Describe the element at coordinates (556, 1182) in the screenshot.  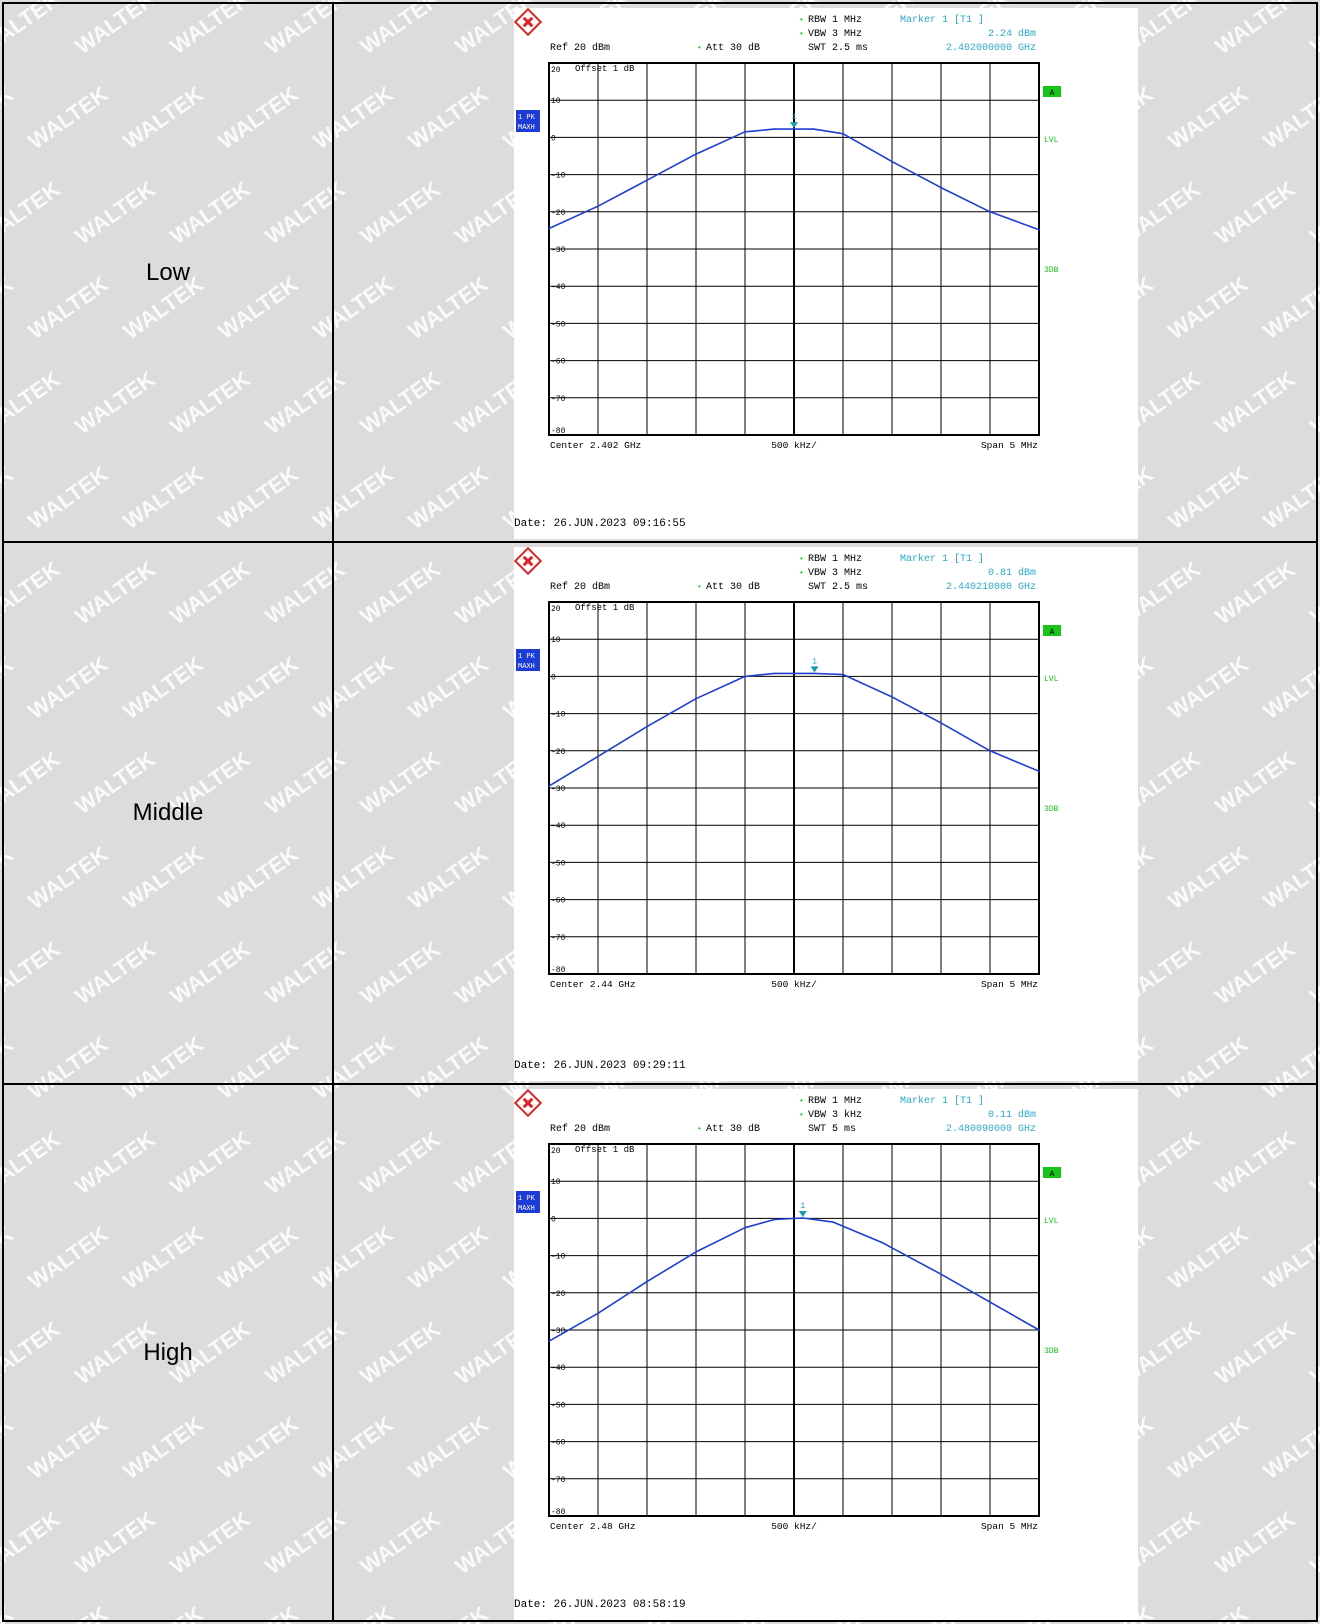
I see `y-tick-label: 10` at that location.